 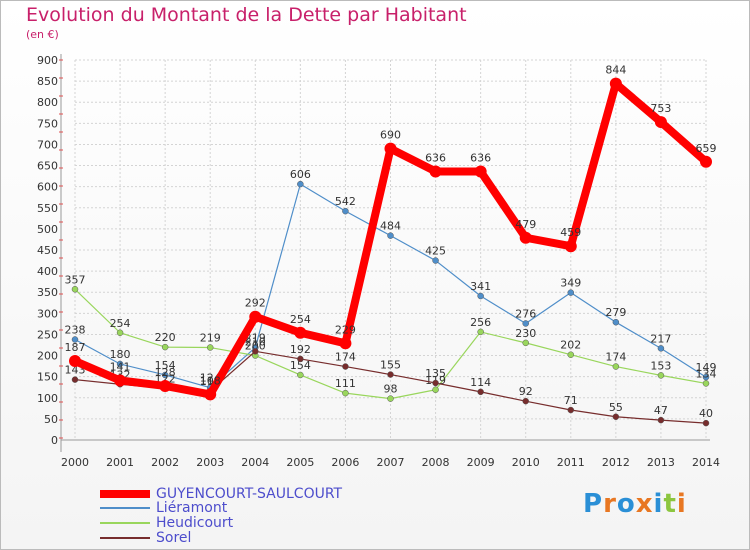 I want to click on data-label-sorel: 40, so click(x=706, y=413).